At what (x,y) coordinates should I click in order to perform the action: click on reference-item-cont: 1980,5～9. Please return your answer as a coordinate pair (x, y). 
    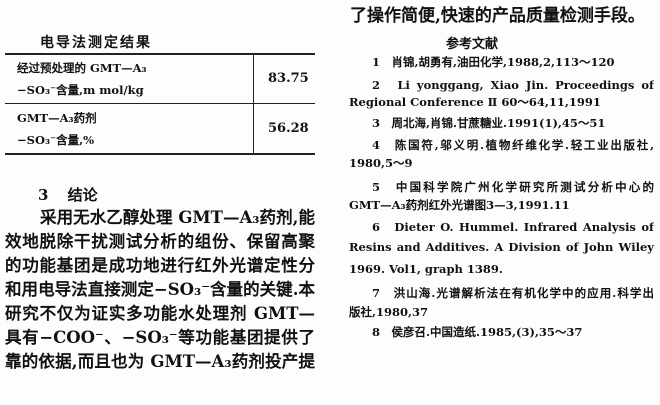
    Looking at the image, I should click on (381, 163).